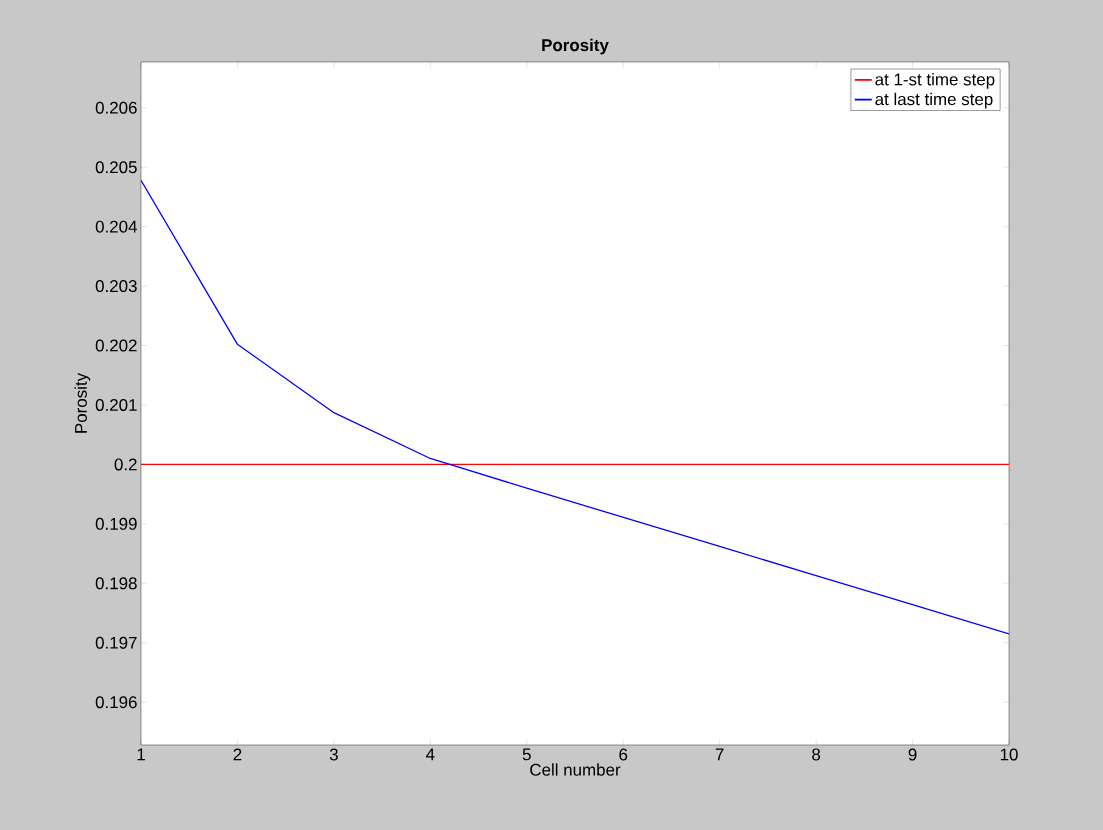 Image resolution: width=1103 pixels, height=830 pixels. What do you see at coordinates (116, 523) in the screenshot?
I see `y-tick-label: 0.199` at bounding box center [116, 523].